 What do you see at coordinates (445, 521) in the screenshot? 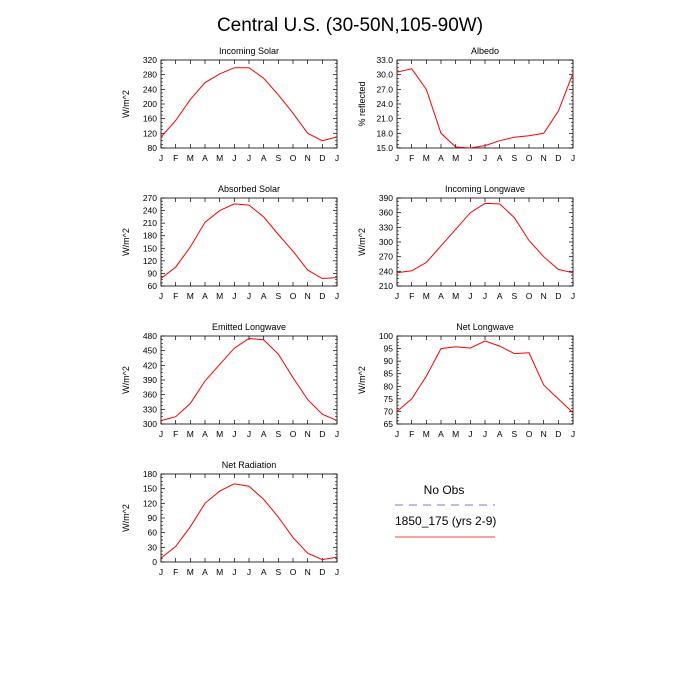
I see `legend-label-model: 1850_175 (yrs 2-9)` at bounding box center [445, 521].